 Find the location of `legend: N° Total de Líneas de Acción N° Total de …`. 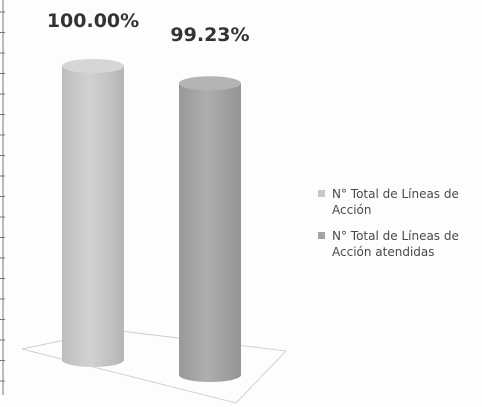

legend: N° Total de Líneas de Acción N° Total de … is located at coordinates (400, 228).